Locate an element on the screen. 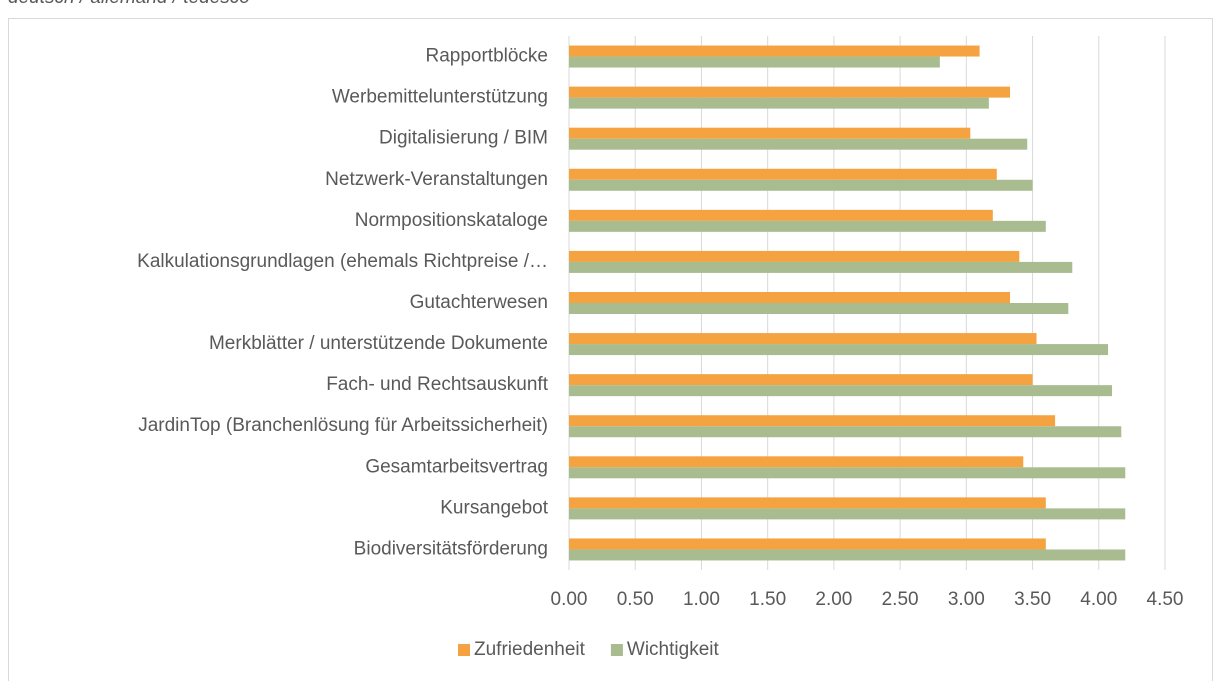 The width and height of the screenshot is (1217, 681). x-tick-label: 3.50 is located at coordinates (1032, 599).